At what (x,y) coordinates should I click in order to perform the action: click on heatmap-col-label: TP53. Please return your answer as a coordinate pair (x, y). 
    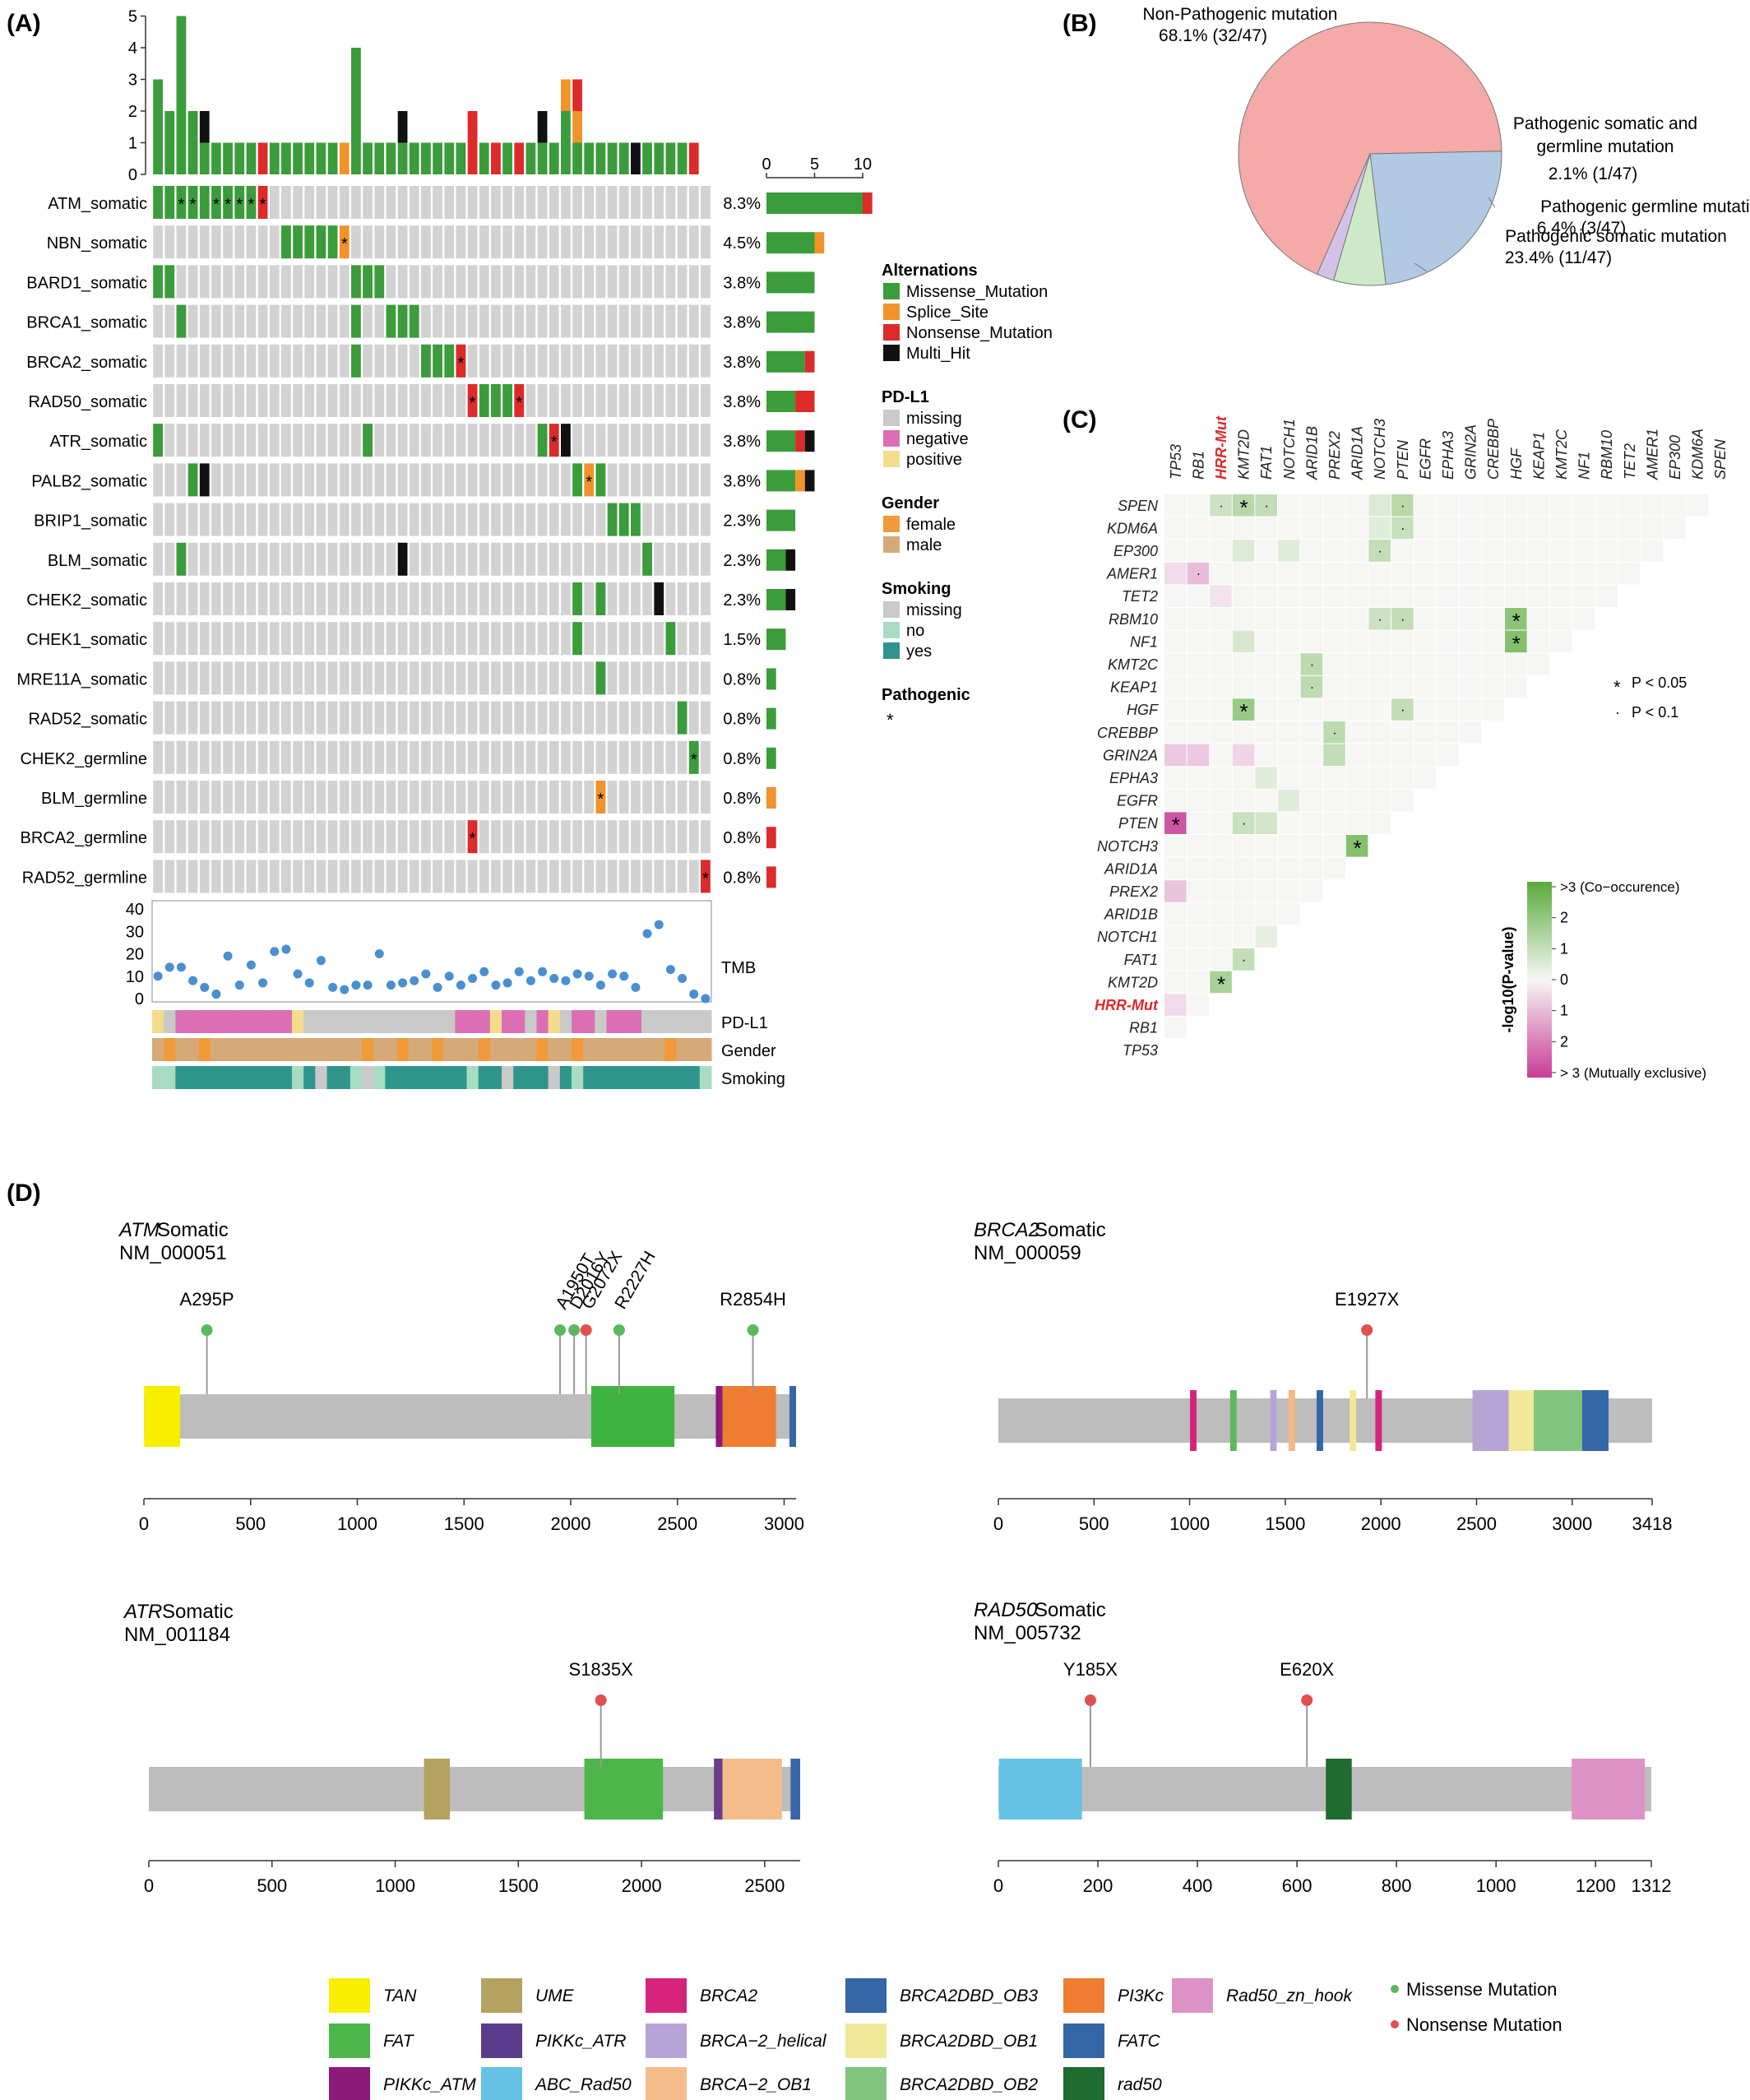
    Looking at the image, I should click on (1176, 462).